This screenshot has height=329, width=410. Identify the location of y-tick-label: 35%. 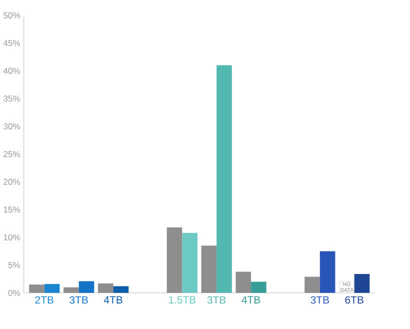
(12, 98).